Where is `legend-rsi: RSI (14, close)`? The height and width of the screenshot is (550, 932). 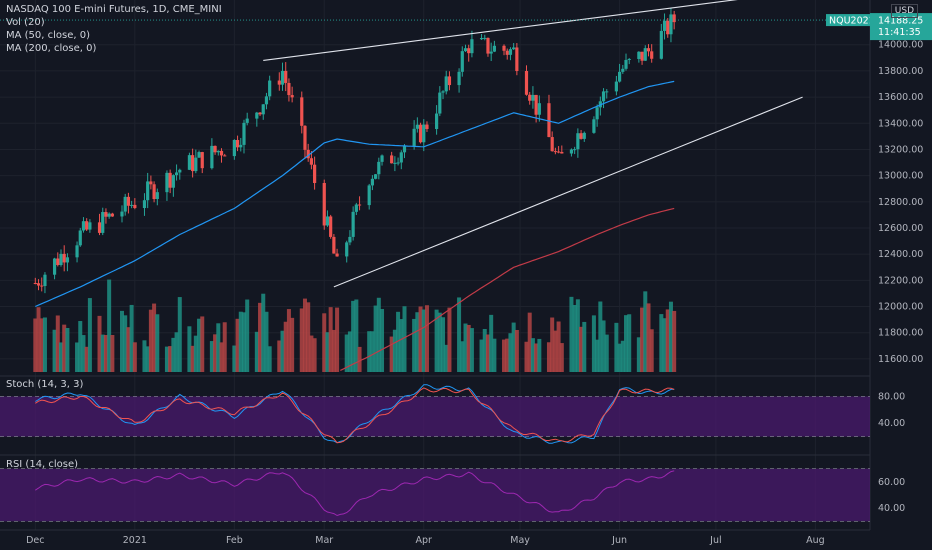 legend-rsi: RSI (14, close) is located at coordinates (42, 464).